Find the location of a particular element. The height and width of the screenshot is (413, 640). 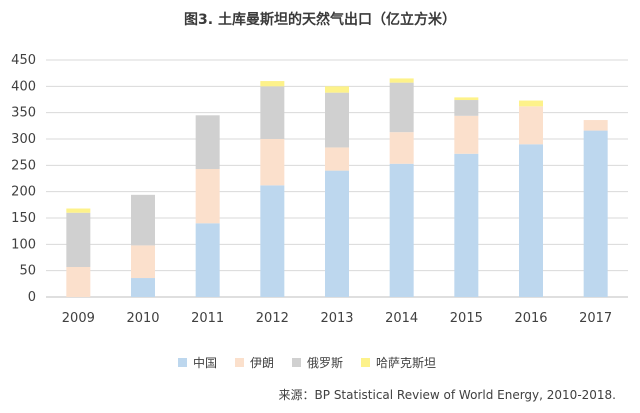

chart-title: 图3. 土库曼斯坦的天然气出口（亿立方米） is located at coordinates (320, 20).